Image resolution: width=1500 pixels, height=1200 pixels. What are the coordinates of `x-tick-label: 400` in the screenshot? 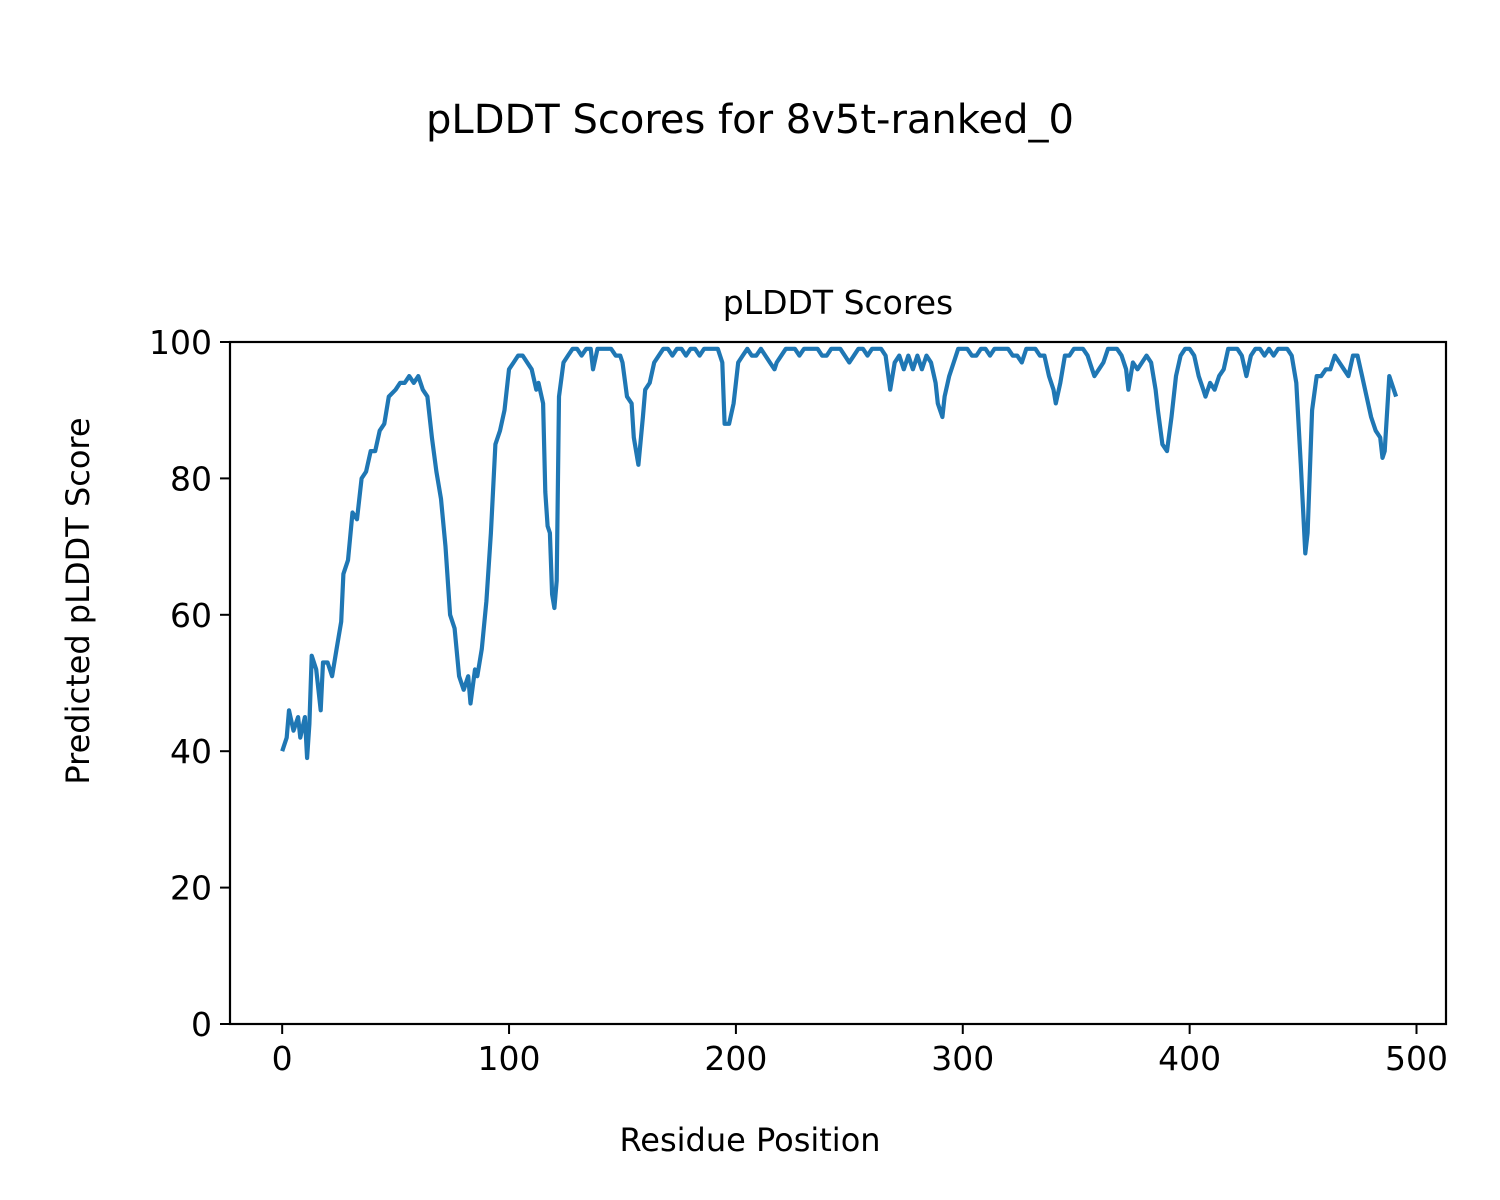 It's located at (1189, 1058).